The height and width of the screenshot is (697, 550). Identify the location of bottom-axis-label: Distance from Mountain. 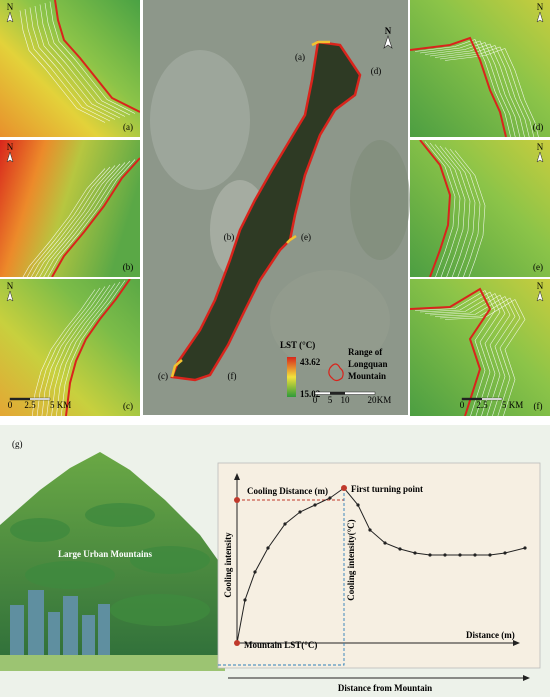
(385, 688).